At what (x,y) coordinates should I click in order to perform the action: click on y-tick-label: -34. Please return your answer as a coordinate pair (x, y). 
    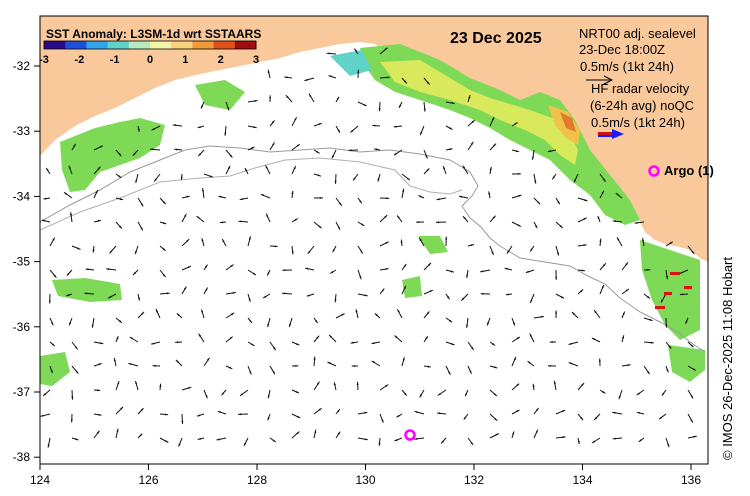
    Looking at the image, I should click on (22, 196).